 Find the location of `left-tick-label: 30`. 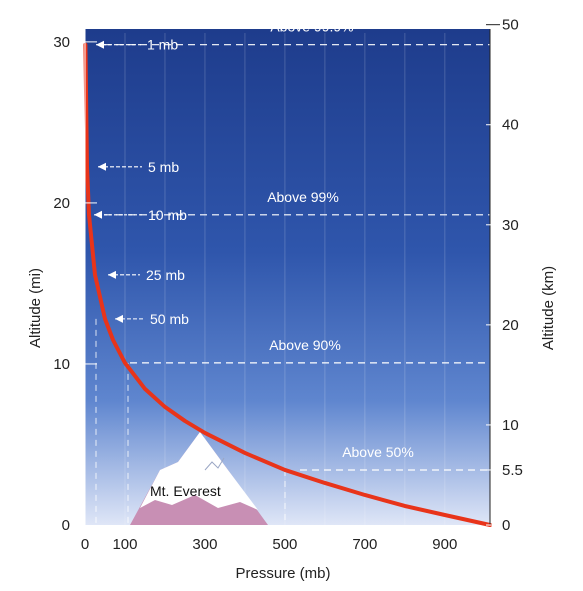

left-tick-label: 30 is located at coordinates (61, 42).